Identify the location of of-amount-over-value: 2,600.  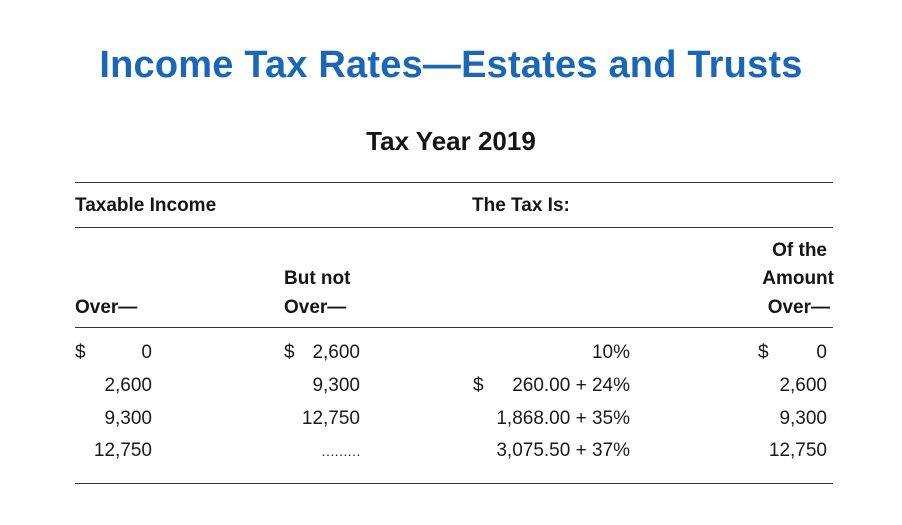
(803, 385).